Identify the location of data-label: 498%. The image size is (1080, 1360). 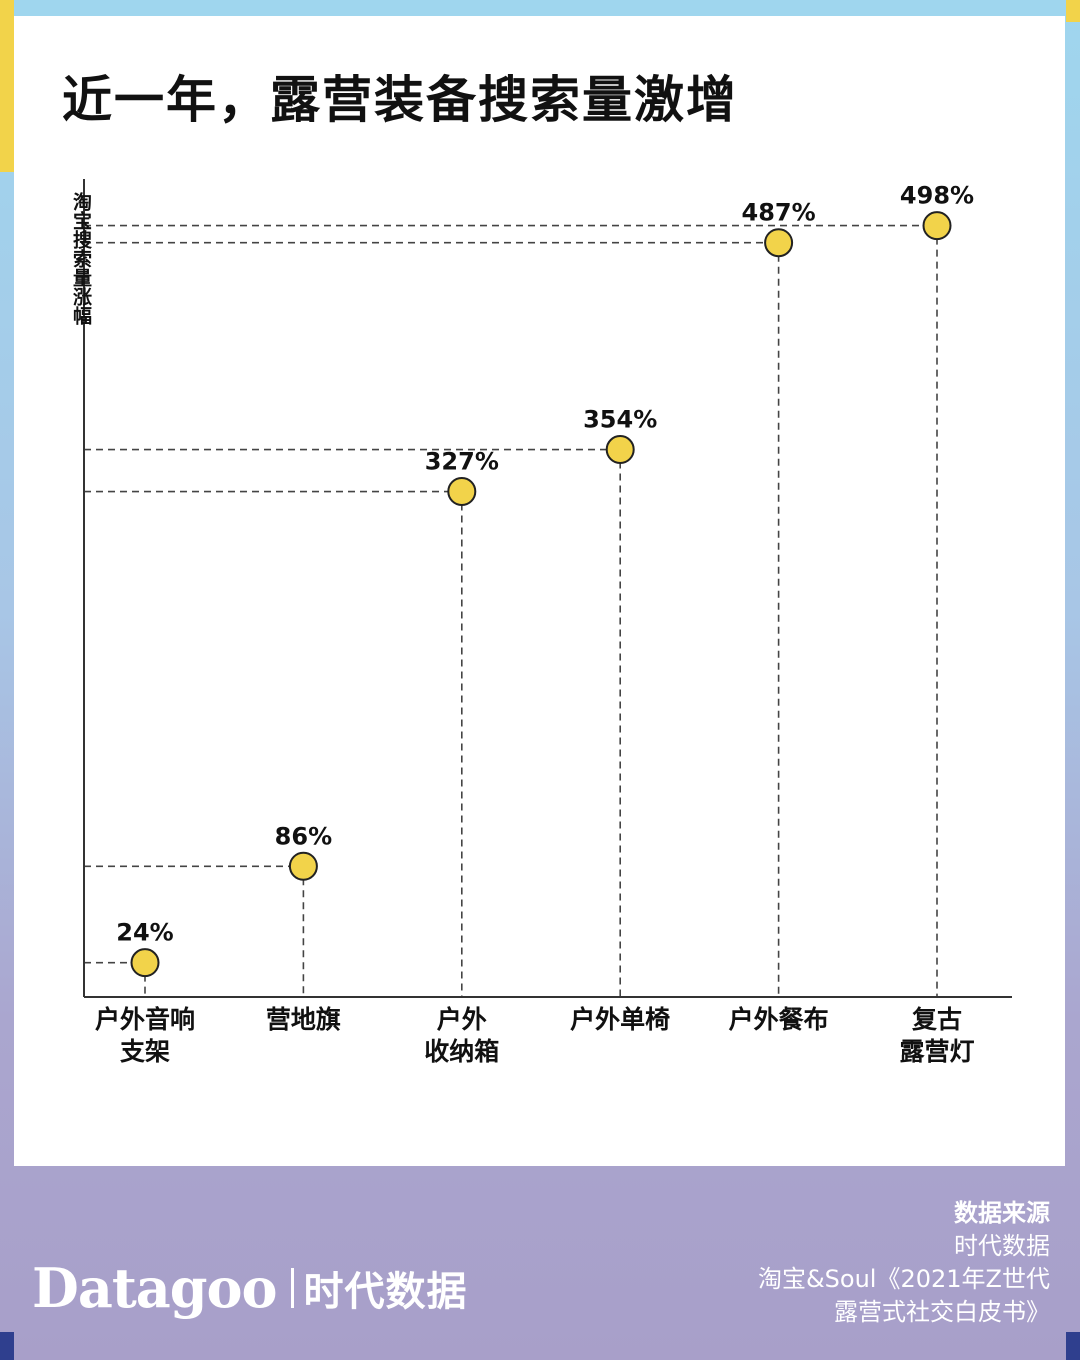
(937, 196).